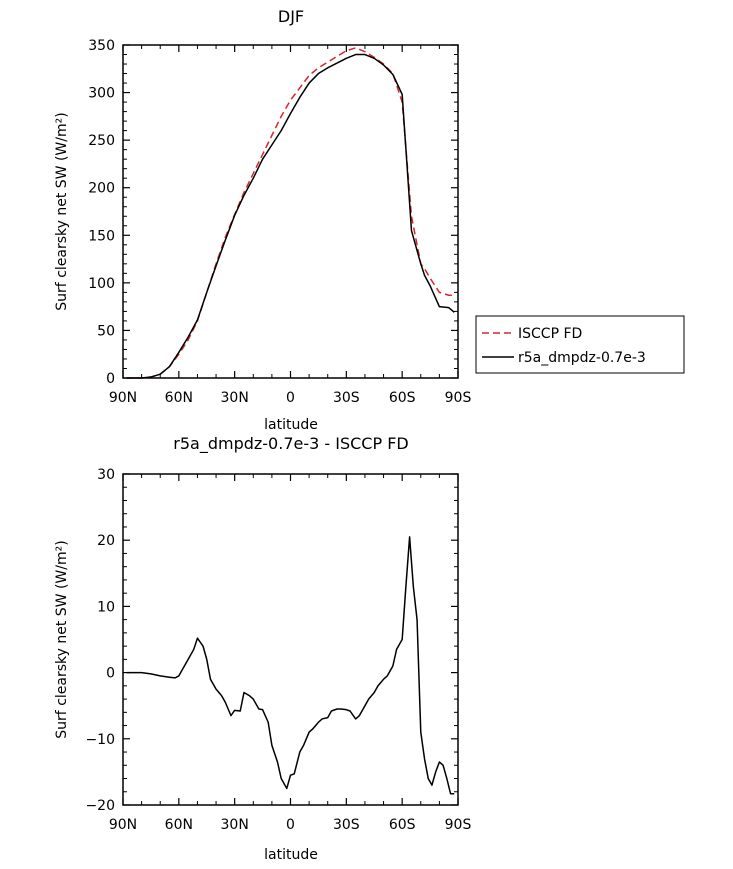  What do you see at coordinates (62, 211) in the screenshot?
I see `top-y-axis-label: Surf clearsky net SW (W/m²)` at bounding box center [62, 211].